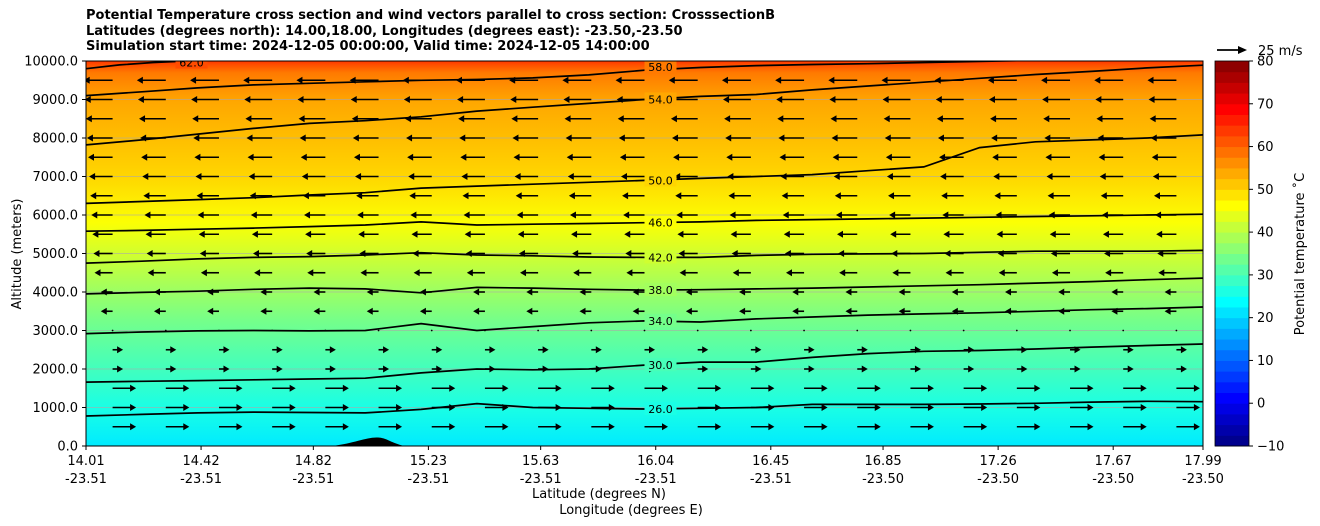 The height and width of the screenshot is (526, 1320). Describe the element at coordinates (660, 409) in the screenshot. I see `contour-label-26: 26.0` at that location.